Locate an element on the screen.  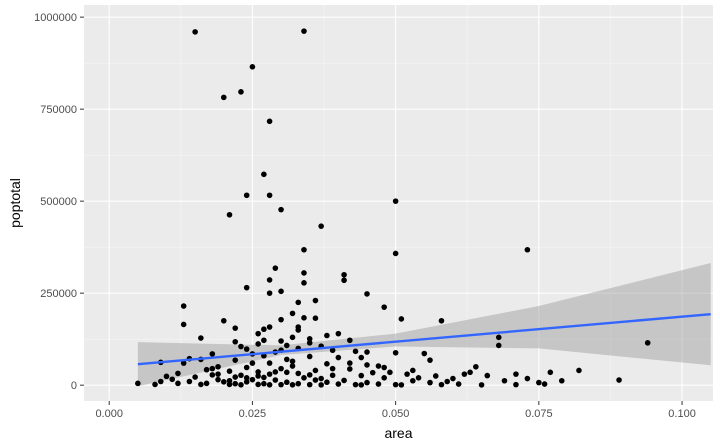
x-axis: 0.000 0.025 0.050 0.075 0.100 is located at coordinates (395, 410).